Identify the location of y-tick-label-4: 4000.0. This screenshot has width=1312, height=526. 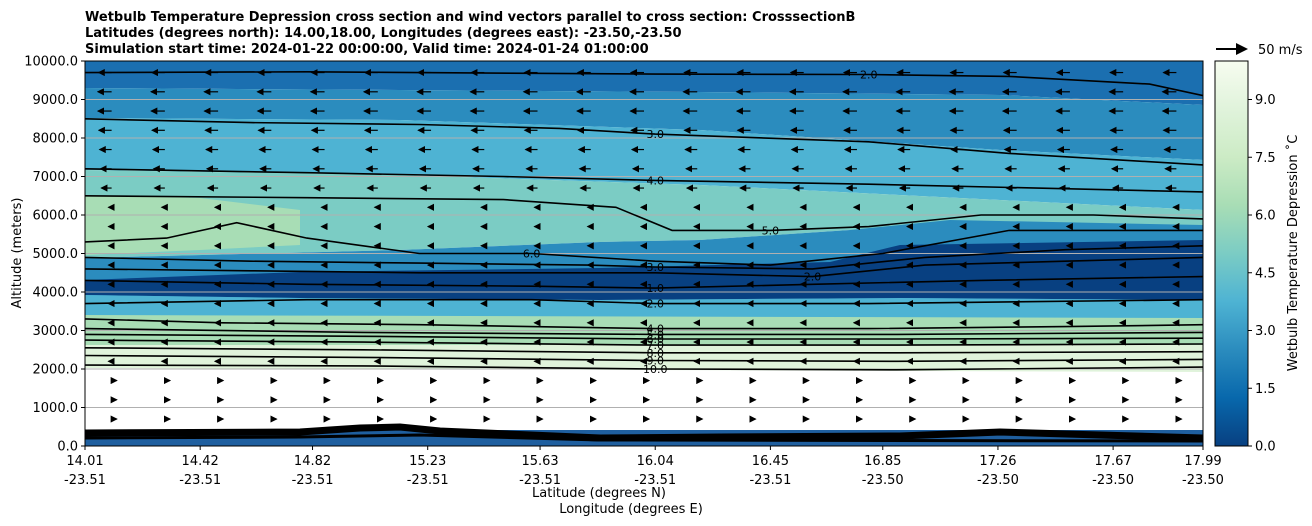
(56, 293).